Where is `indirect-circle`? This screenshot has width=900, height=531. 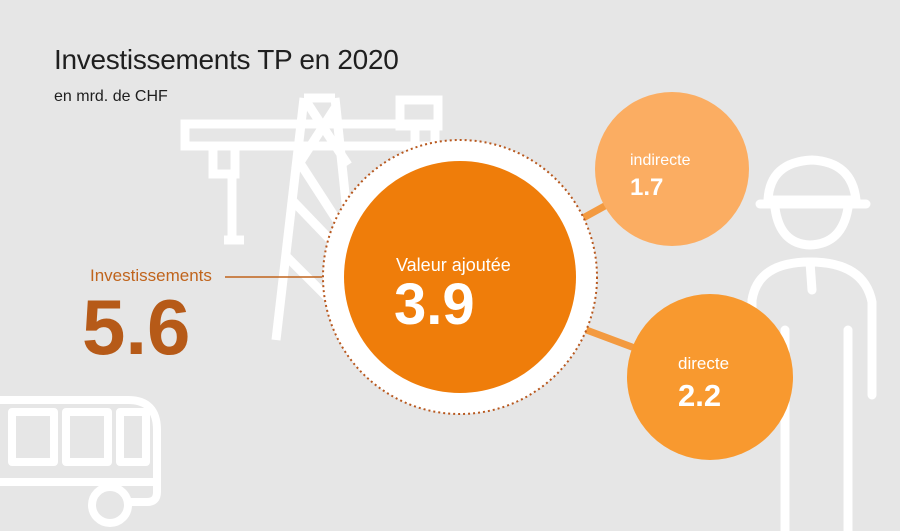
indirect-circle is located at coordinates (672, 169).